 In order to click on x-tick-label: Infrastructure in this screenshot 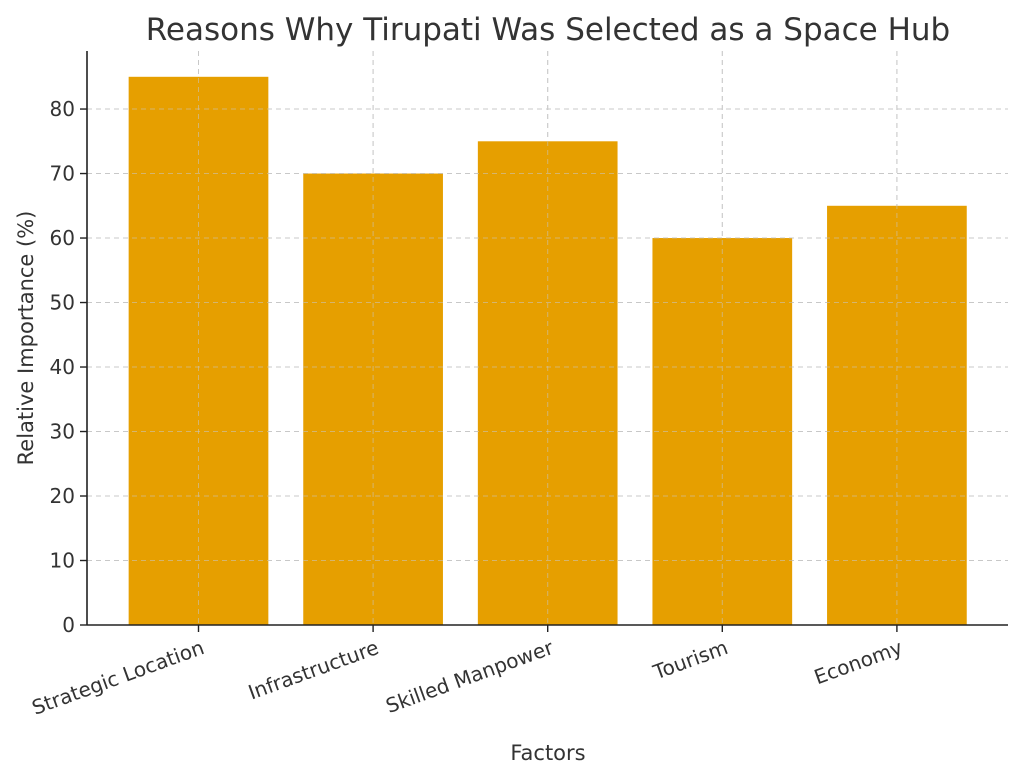, I will do `click(313, 669)`.